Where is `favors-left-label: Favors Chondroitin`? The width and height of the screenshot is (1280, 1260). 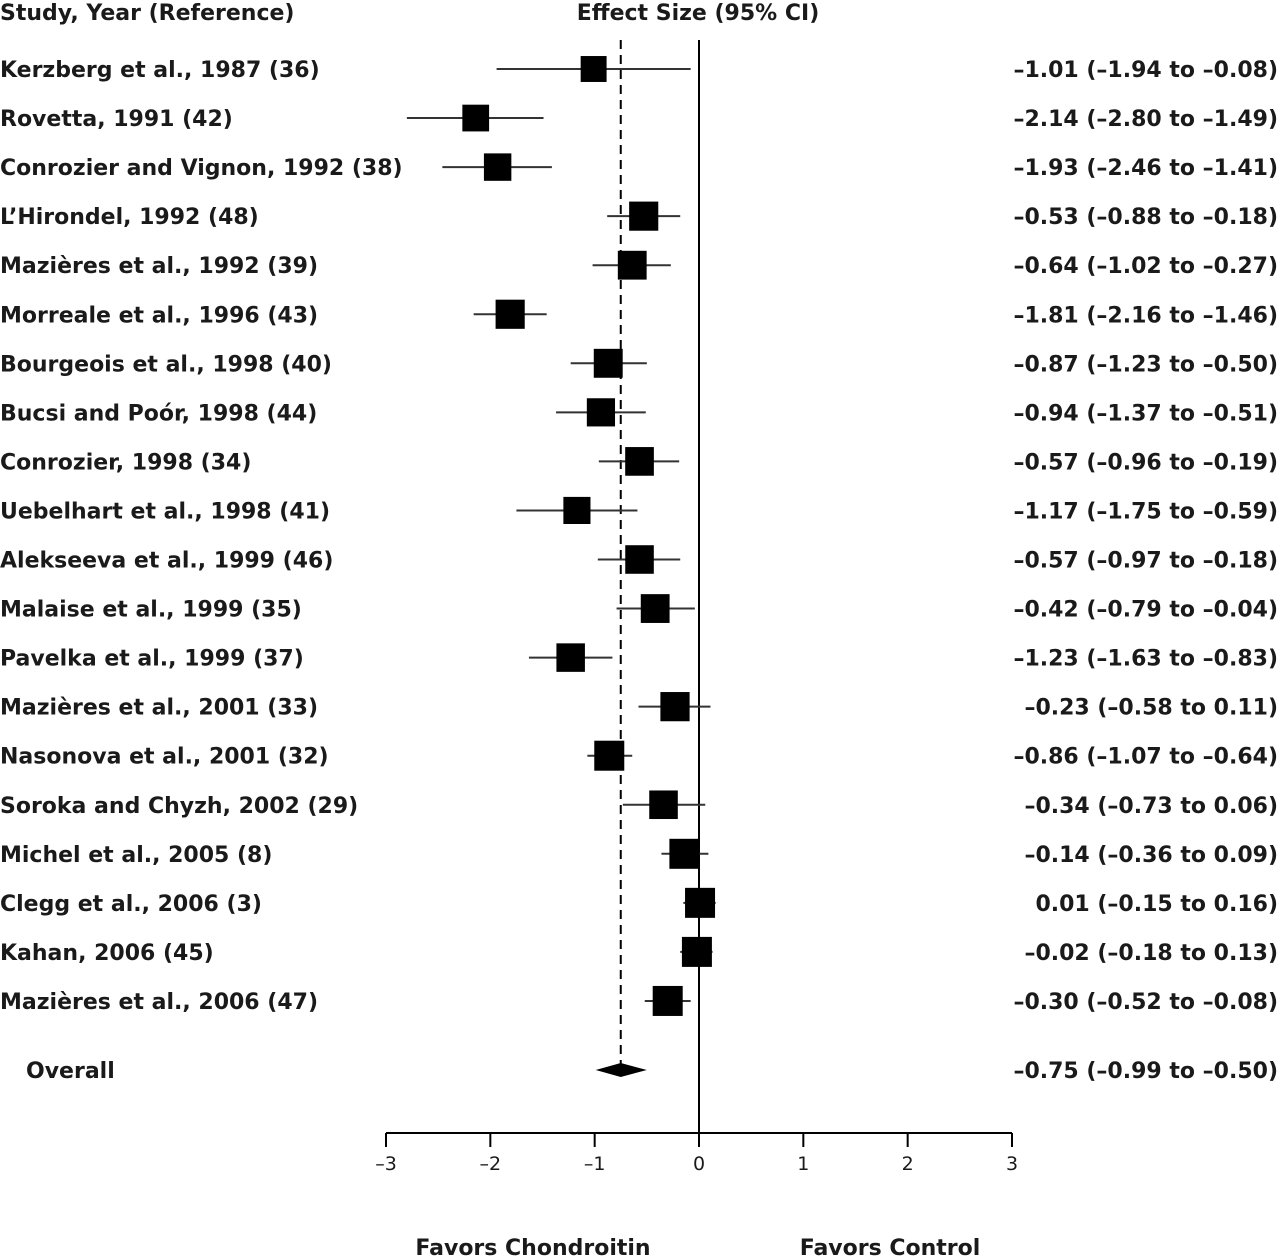
favors-left-label: Favors Chondroitin is located at coordinates (532, 1248).